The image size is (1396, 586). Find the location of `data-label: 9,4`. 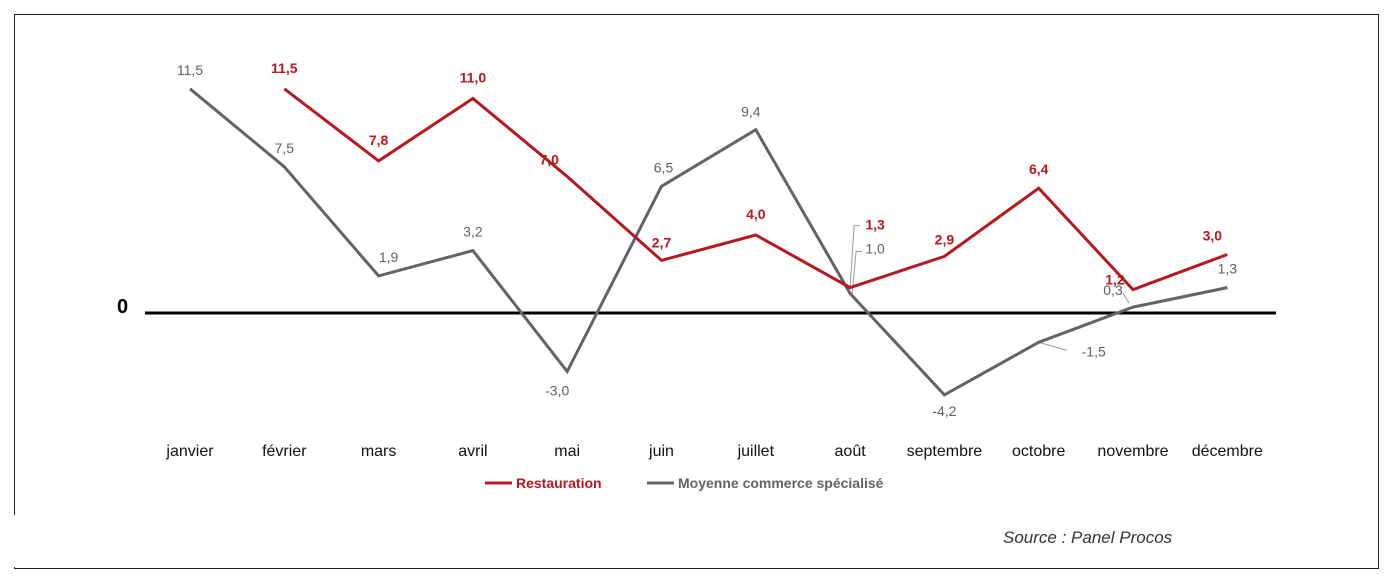

data-label: 9,4 is located at coordinates (751, 112).